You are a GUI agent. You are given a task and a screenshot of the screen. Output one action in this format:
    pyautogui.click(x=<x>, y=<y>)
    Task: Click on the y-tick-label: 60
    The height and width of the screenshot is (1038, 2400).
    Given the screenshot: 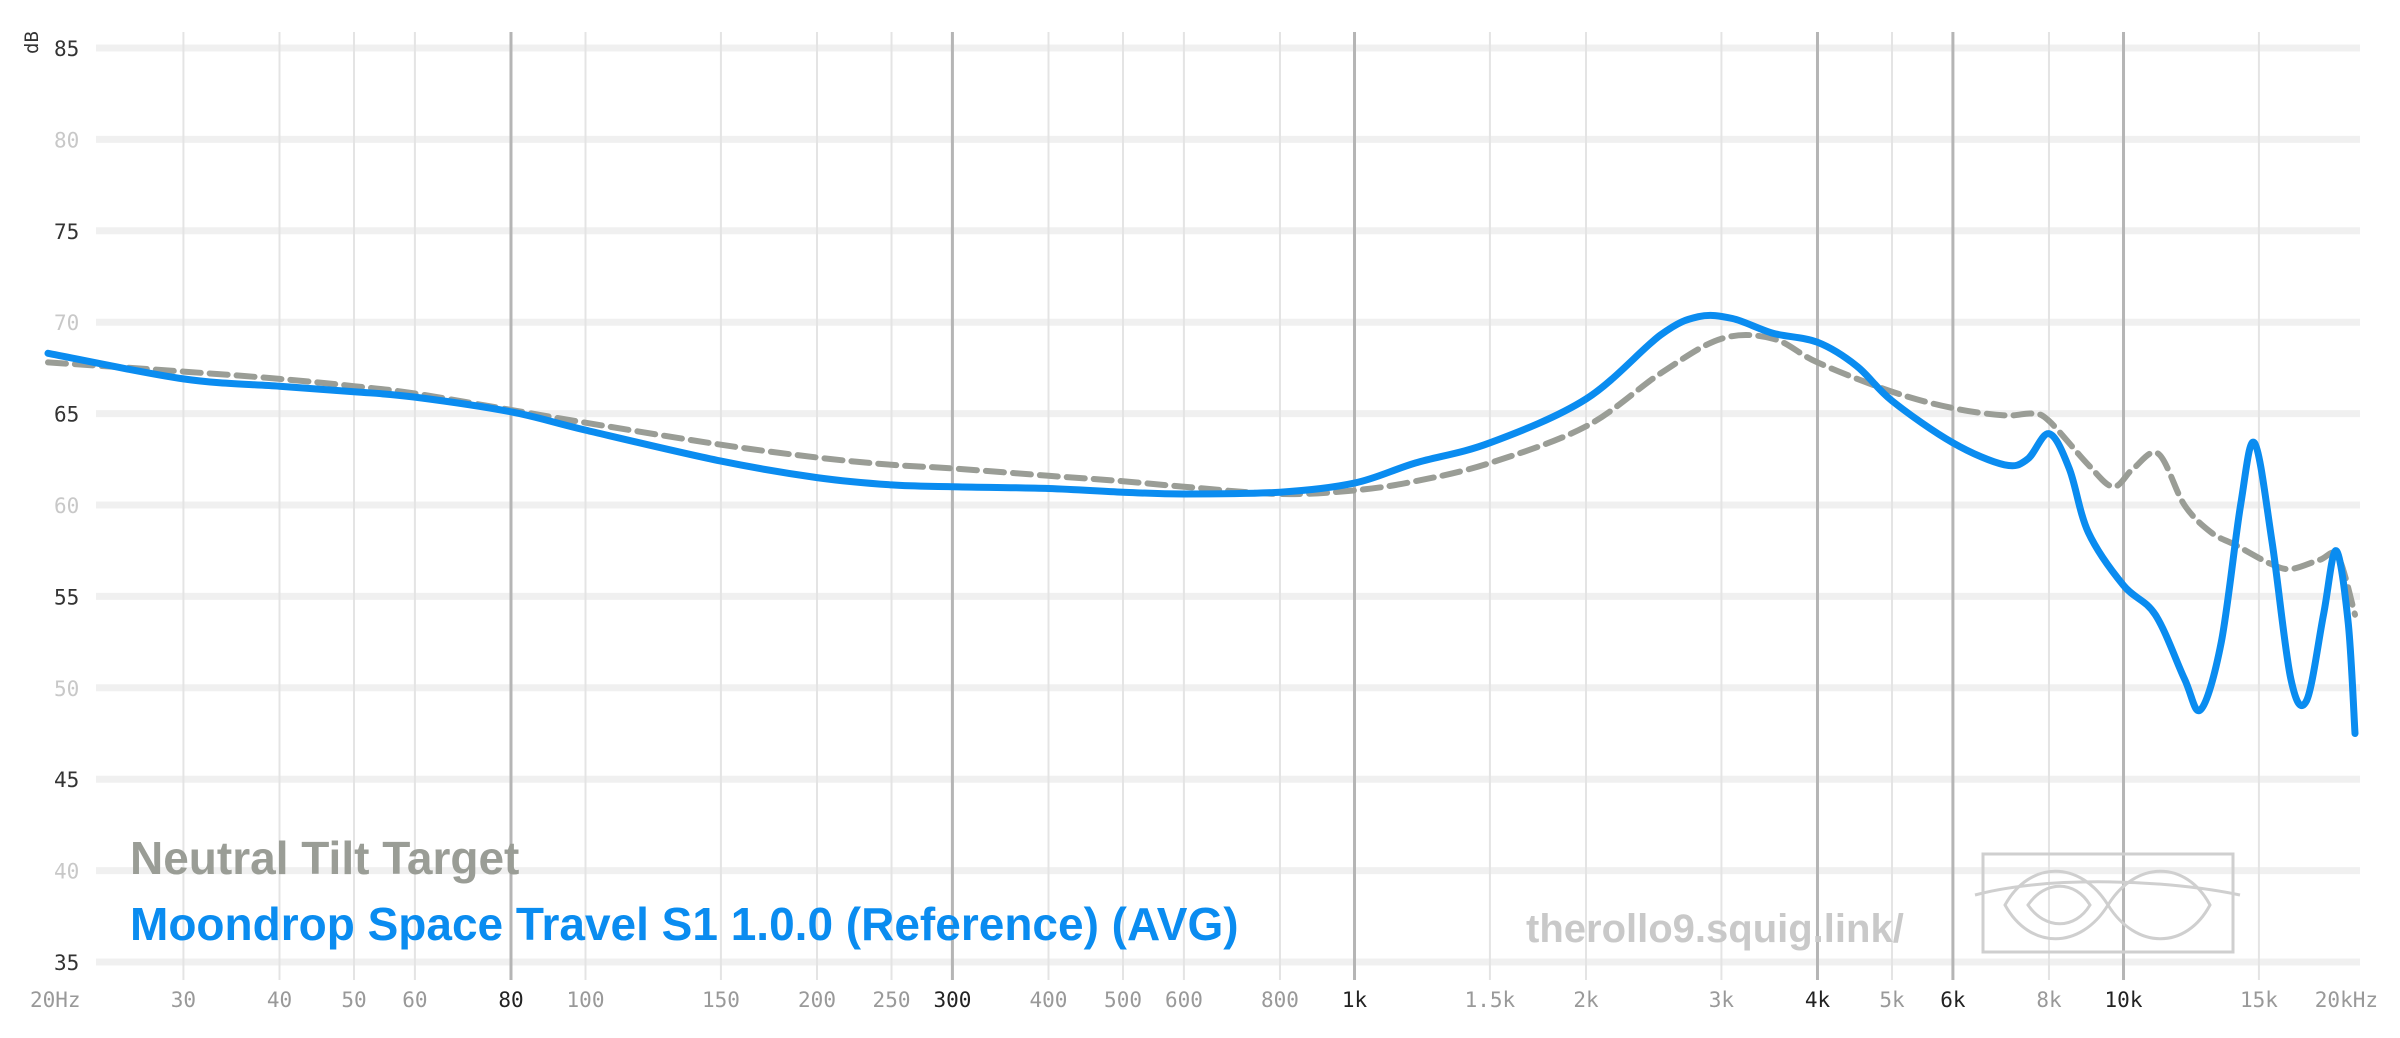 What is the action you would take?
    pyautogui.click(x=66, y=506)
    